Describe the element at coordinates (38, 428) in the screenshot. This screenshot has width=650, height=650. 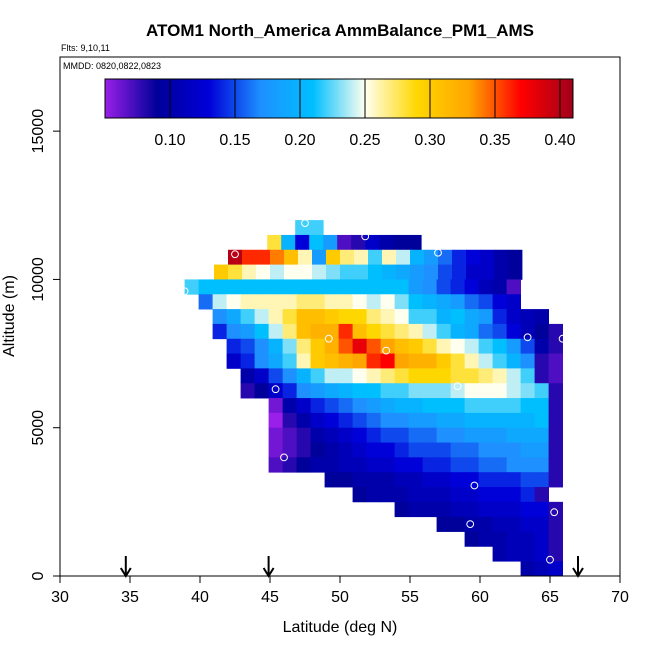
I see `y-tick-label: 5000` at that location.